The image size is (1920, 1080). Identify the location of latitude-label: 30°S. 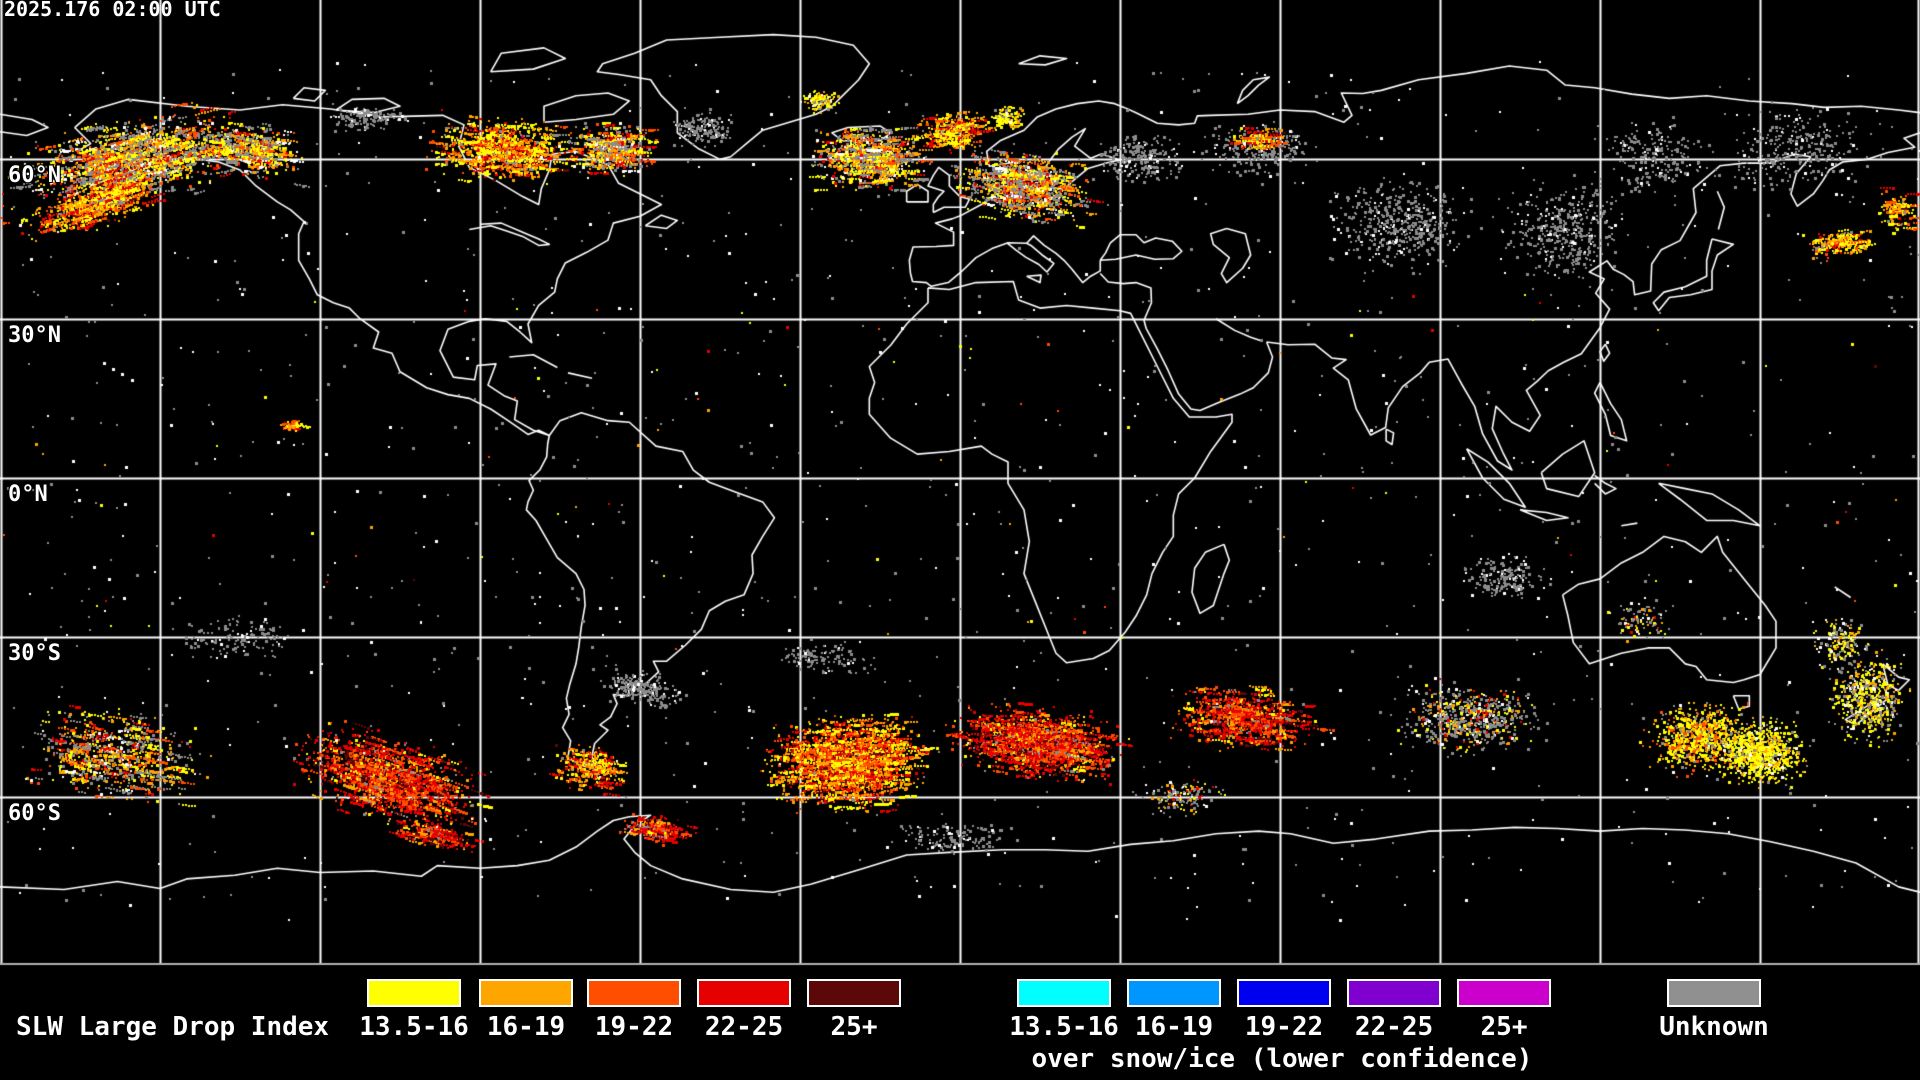
(34, 653).